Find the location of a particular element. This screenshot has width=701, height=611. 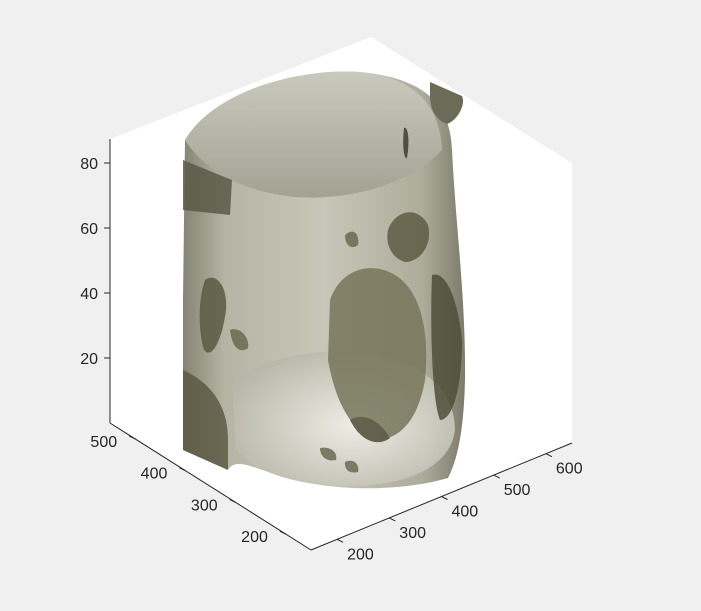

floating-fragment is located at coordinates (447, 103).